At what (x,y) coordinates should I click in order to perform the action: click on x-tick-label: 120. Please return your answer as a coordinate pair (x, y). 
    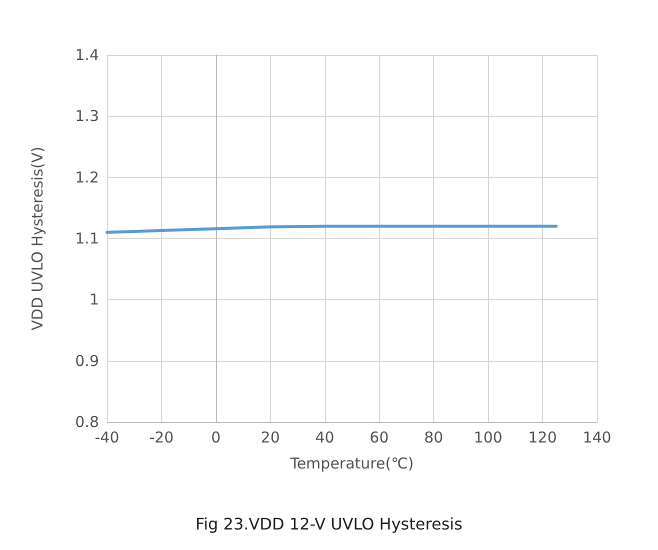
    Looking at the image, I should click on (542, 437).